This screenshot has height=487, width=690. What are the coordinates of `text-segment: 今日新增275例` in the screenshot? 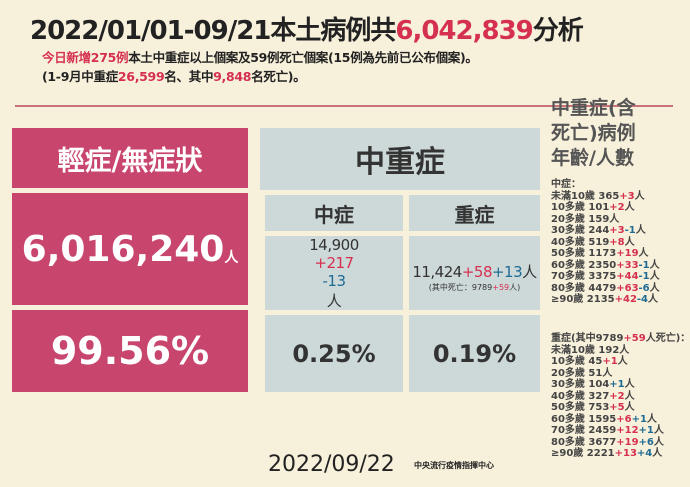 It's located at (85, 57).